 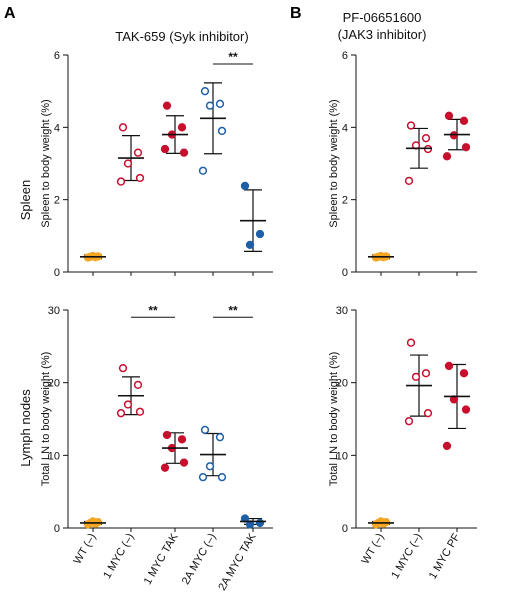 What do you see at coordinates (445, 556) in the screenshot?
I see `category-label: 1 MYC PF` at bounding box center [445, 556].